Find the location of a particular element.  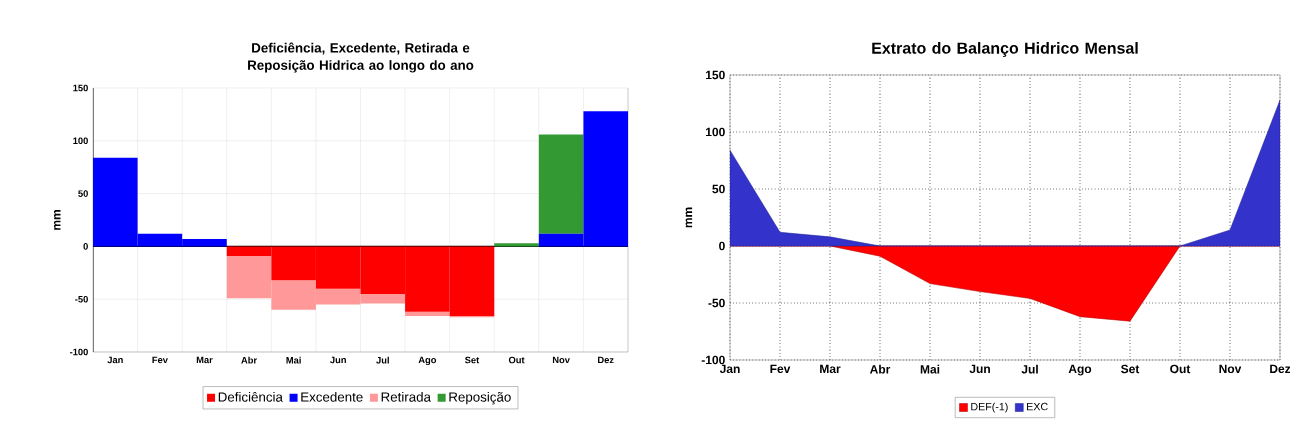

legend-label: Deficiência is located at coordinates (250, 396).